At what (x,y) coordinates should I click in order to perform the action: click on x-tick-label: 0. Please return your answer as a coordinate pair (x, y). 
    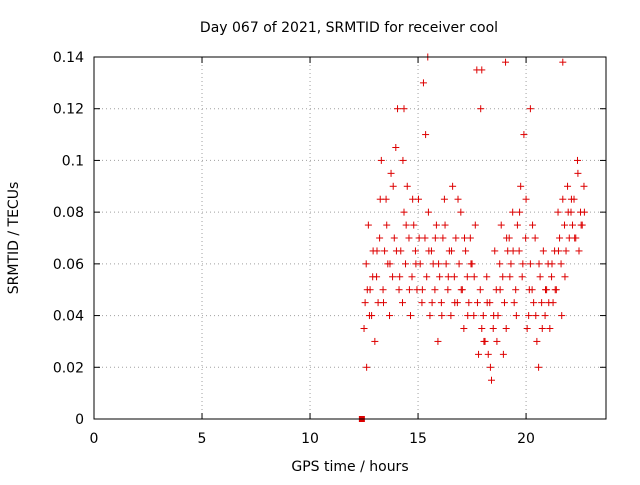
    Looking at the image, I should click on (94, 439).